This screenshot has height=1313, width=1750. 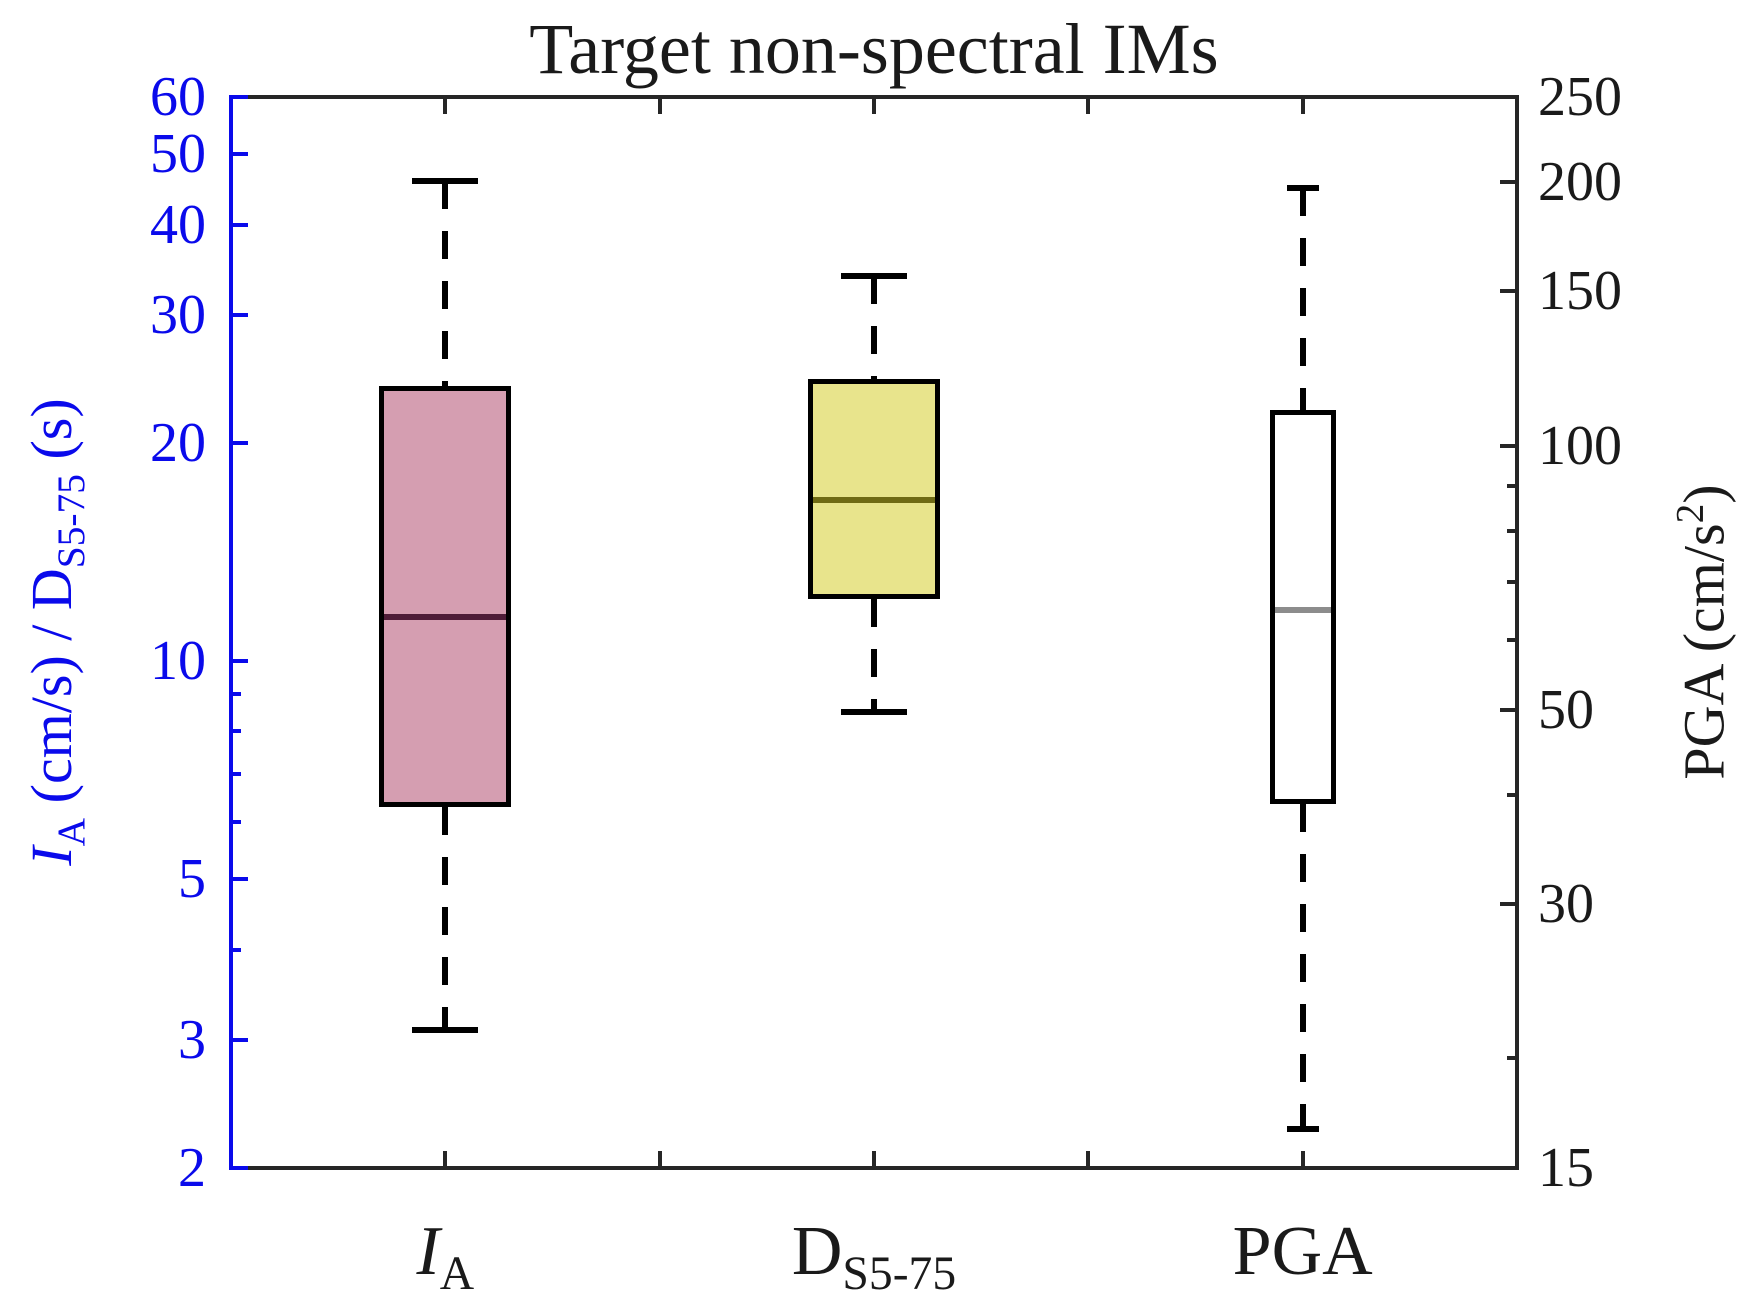 I want to click on right-axis-tick-label: 100, so click(x=1580, y=445).